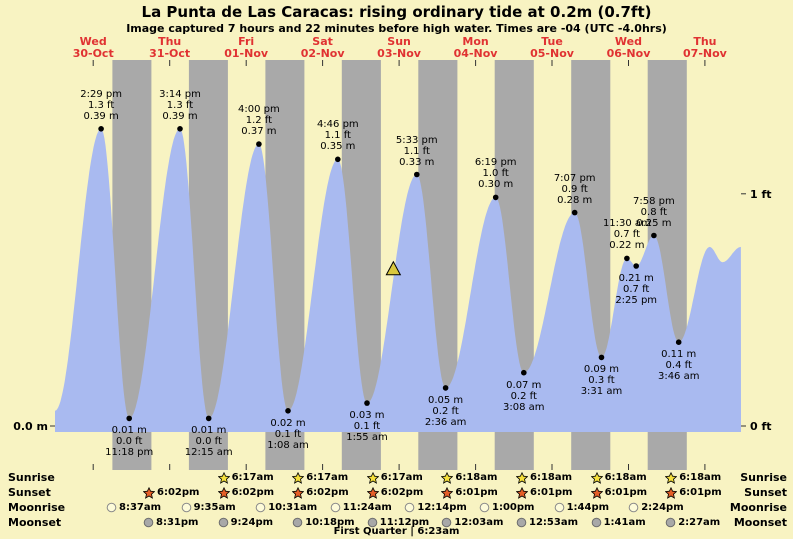 This screenshot has height=539, width=793. Describe the element at coordinates (293, 507) in the screenshot. I see `moonrise-time: 10:31am` at that location.